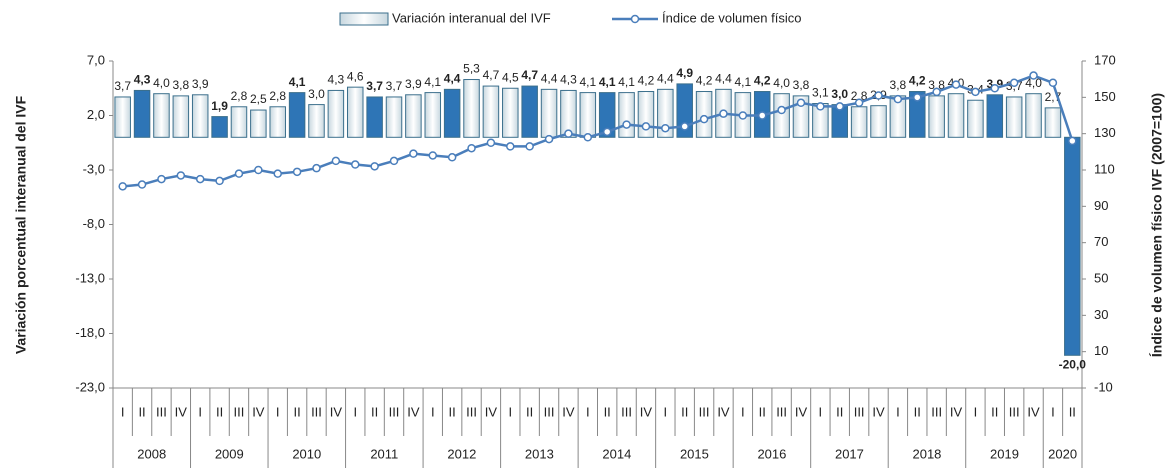 The width and height of the screenshot is (1173, 468). What do you see at coordinates (704, 81) in the screenshot?
I see `value-label: 4,2` at bounding box center [704, 81].